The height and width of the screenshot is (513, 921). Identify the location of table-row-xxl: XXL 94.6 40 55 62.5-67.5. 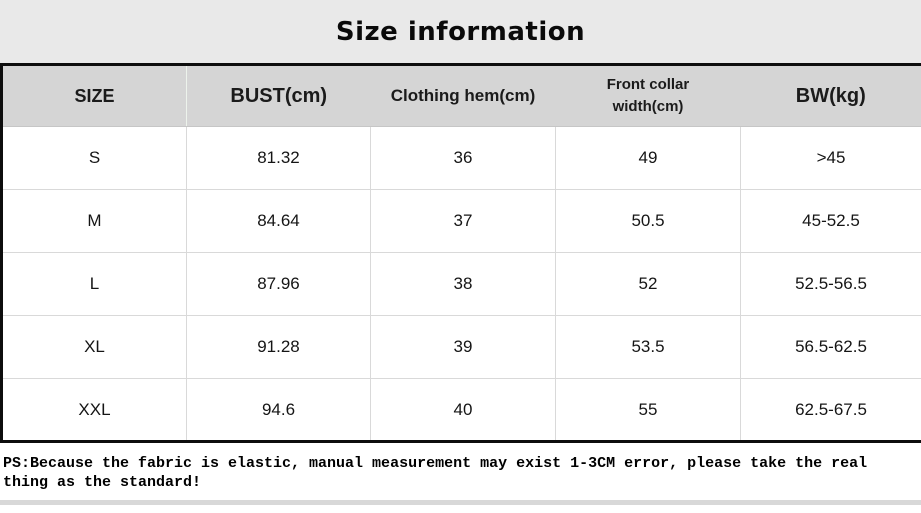
(461, 410).